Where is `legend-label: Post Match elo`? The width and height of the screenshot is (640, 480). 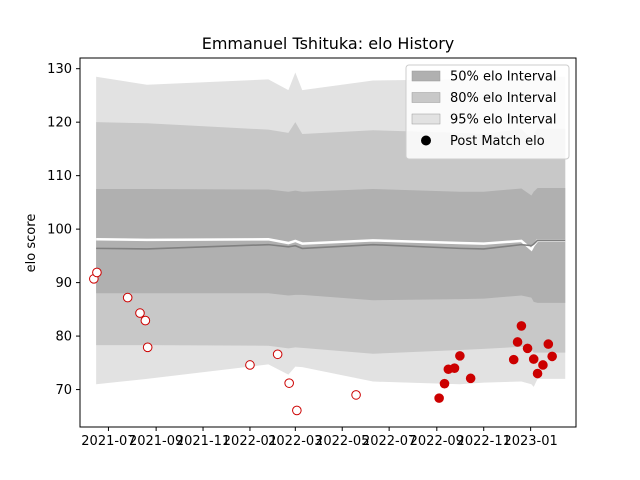
legend-label: Post Match elo is located at coordinates (497, 141).